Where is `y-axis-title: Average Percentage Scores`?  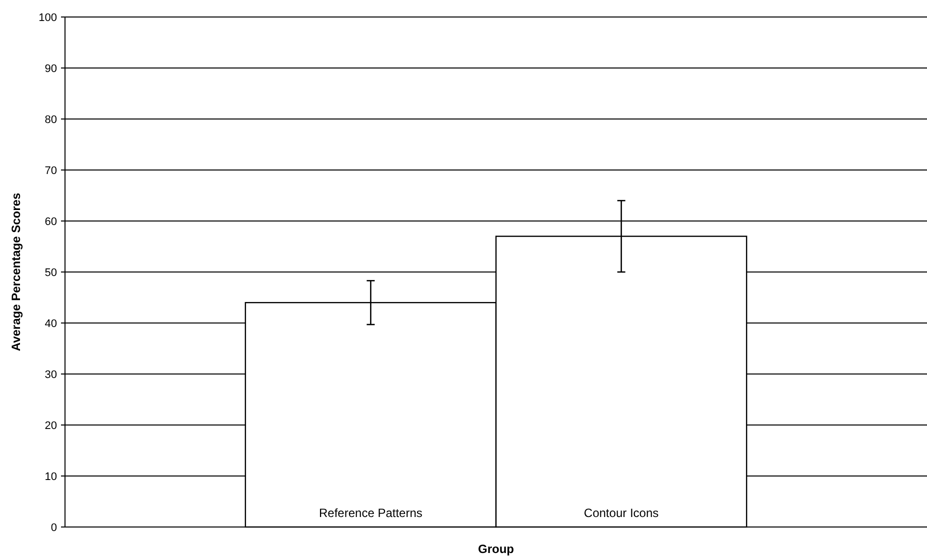
y-axis-title: Average Percentage Scores is located at coordinates (16, 272).